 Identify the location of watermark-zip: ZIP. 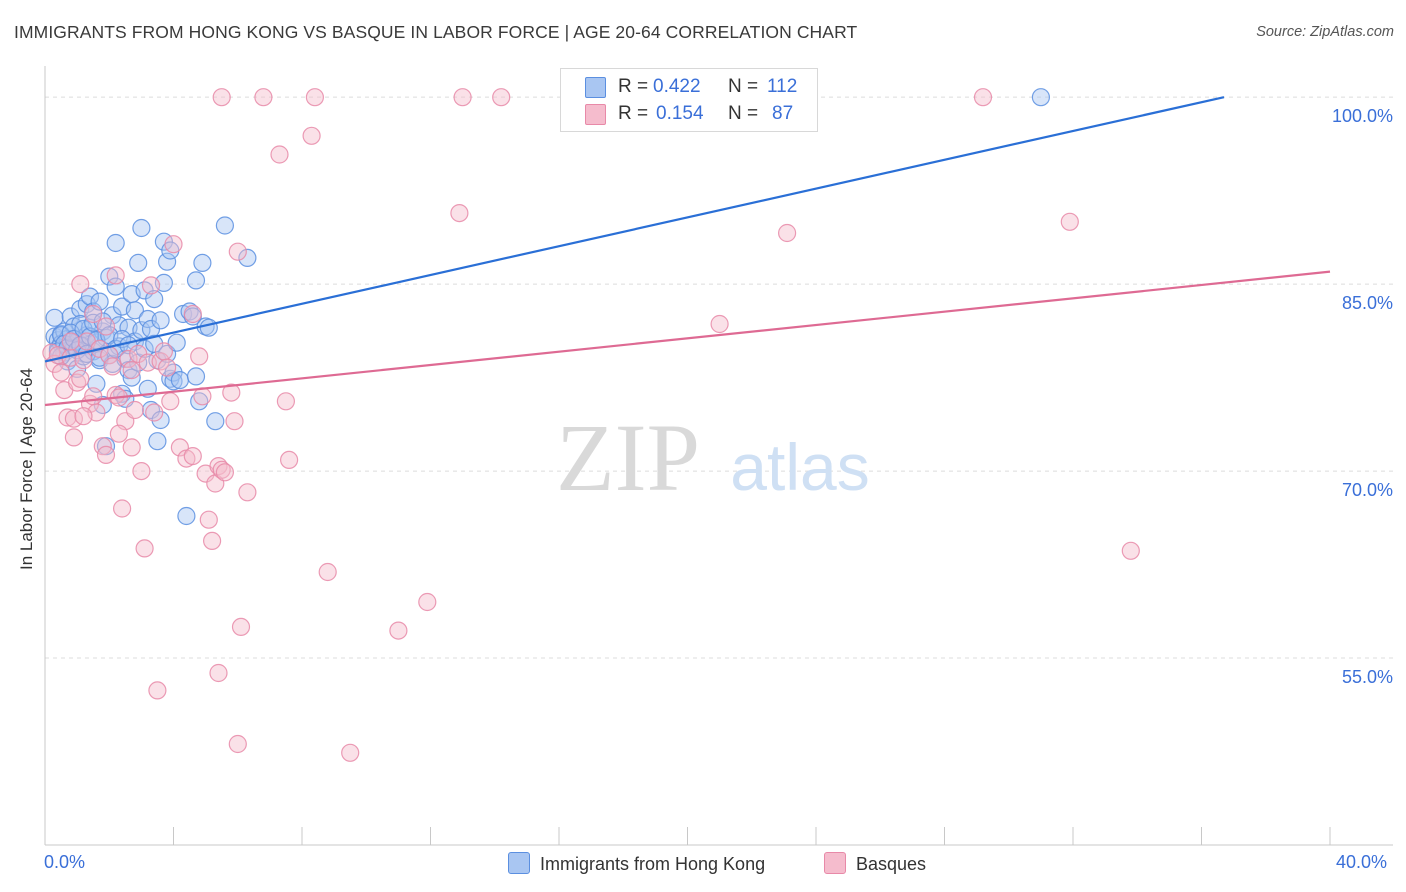
(628, 457).